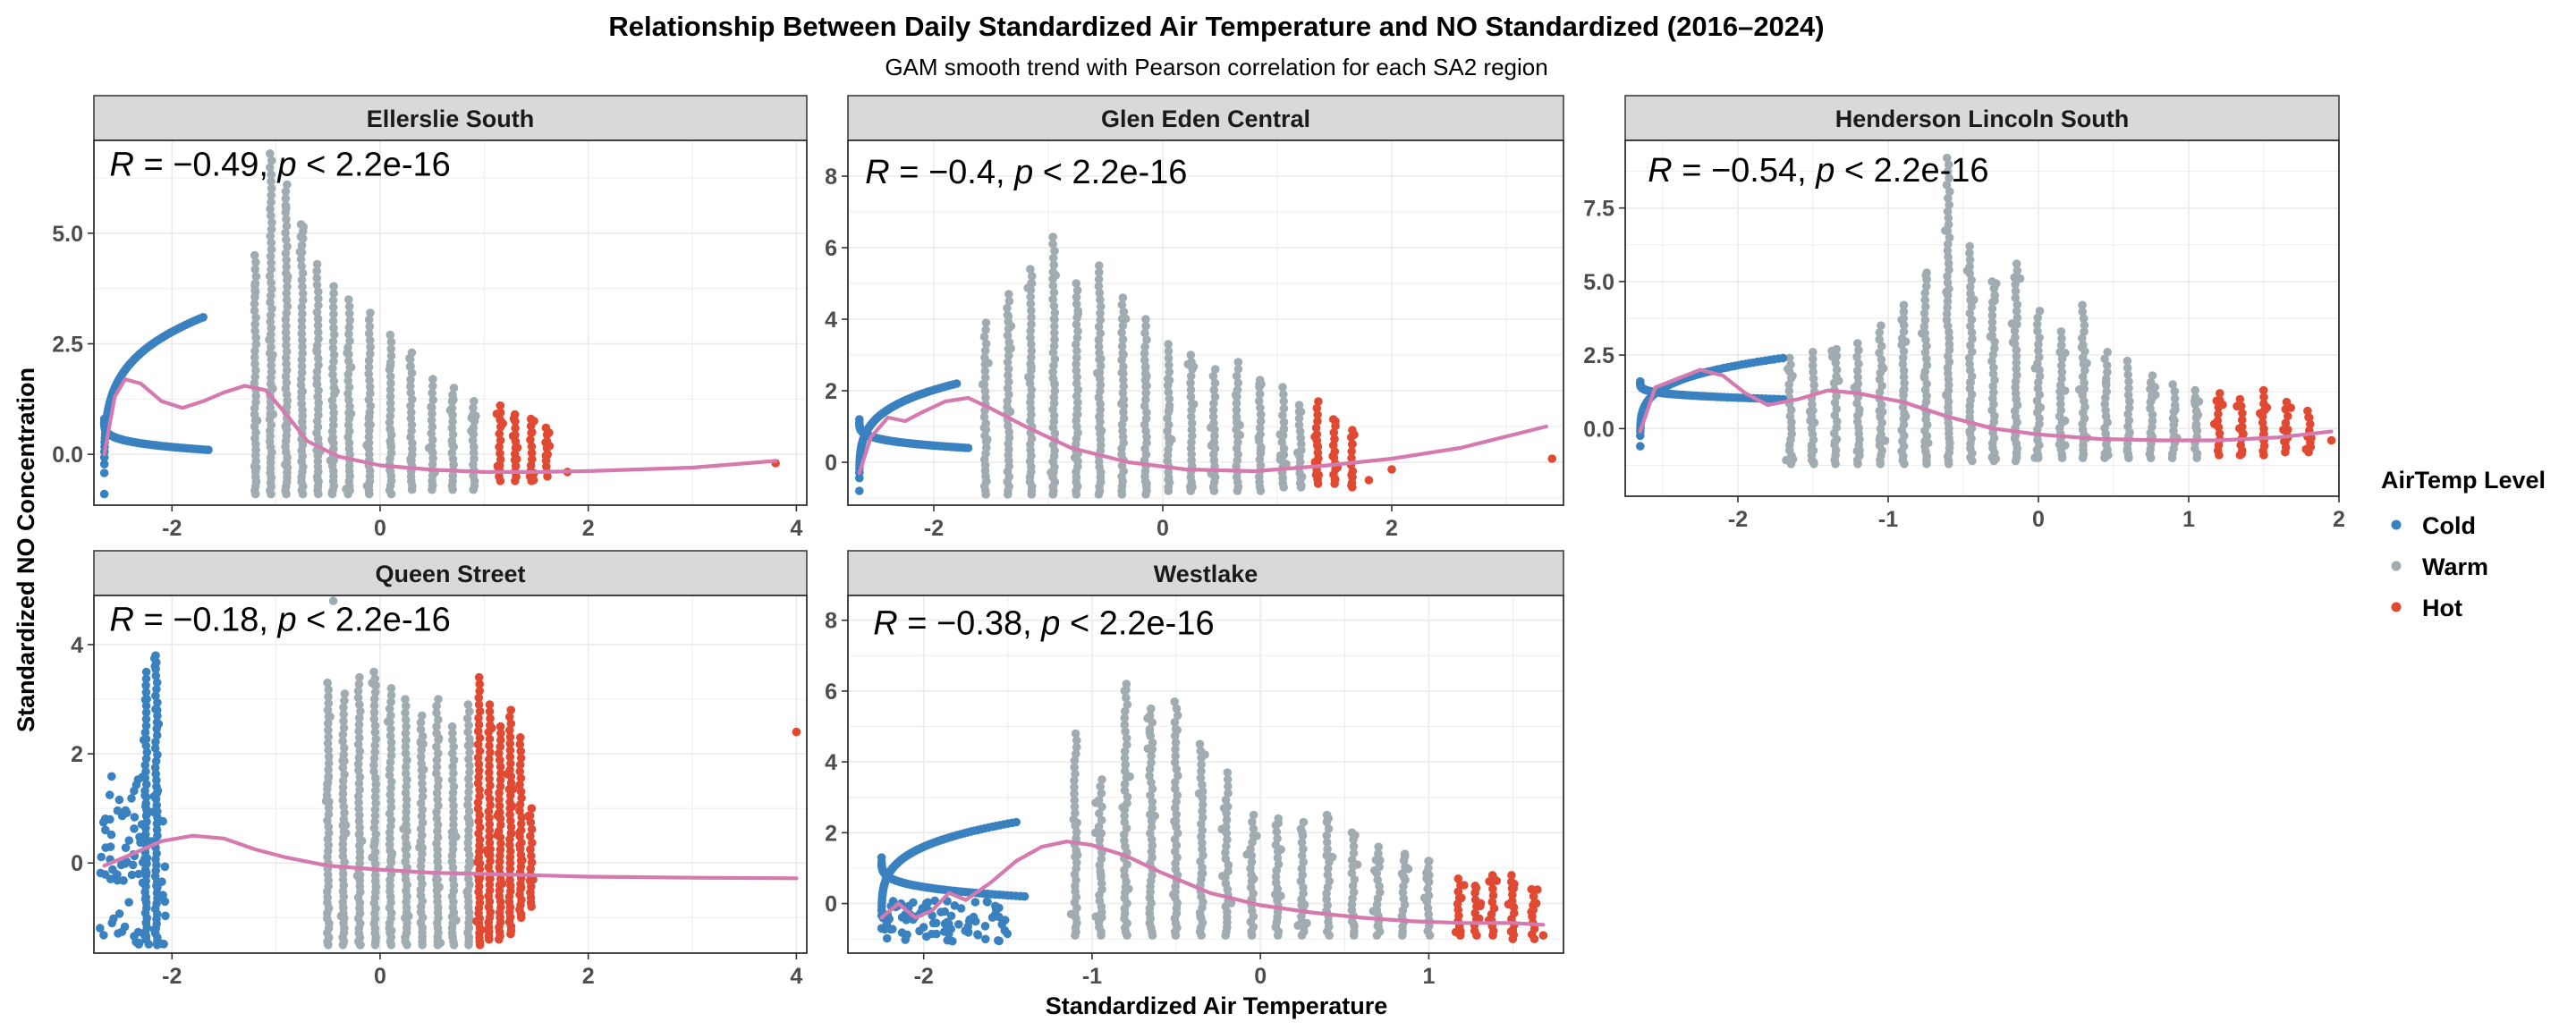 The width and height of the screenshot is (2576, 1030). What do you see at coordinates (1212, 883) in the screenshot?
I see `gam-smooth-line` at bounding box center [1212, 883].